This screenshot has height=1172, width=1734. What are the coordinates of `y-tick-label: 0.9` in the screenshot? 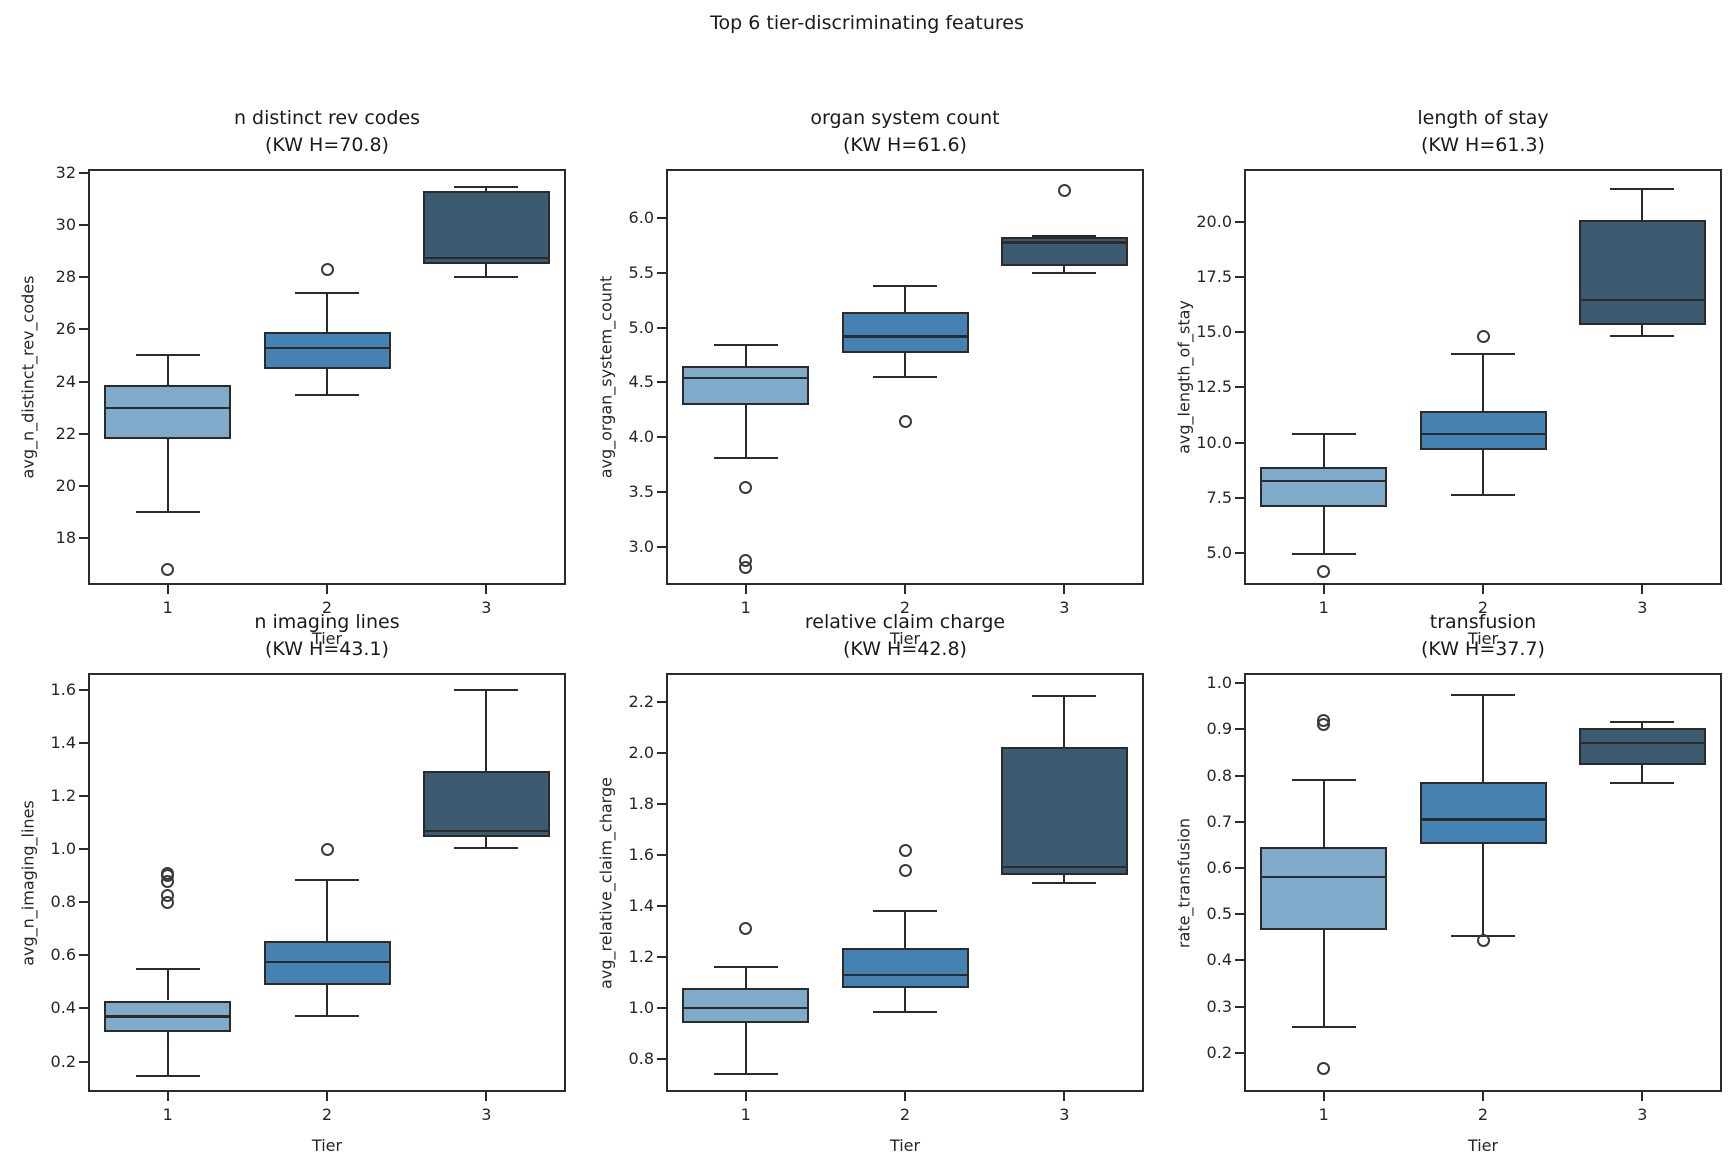 It's located at (1219, 729).